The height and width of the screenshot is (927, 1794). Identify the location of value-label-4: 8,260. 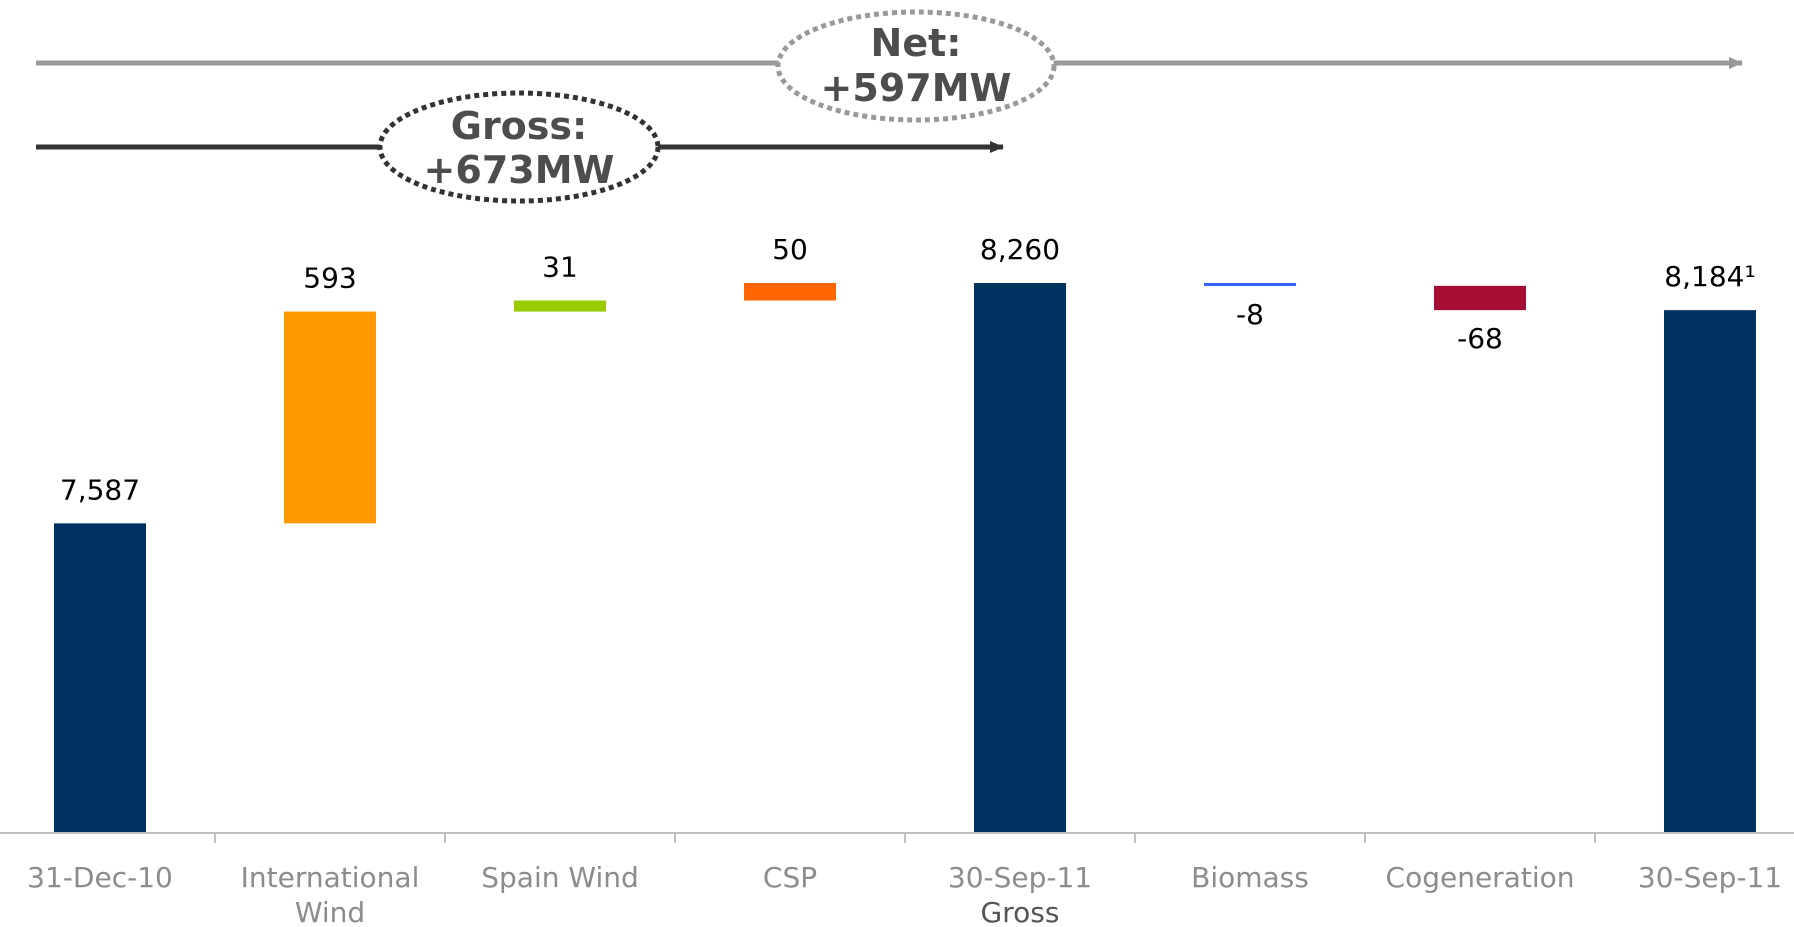
(1020, 249).